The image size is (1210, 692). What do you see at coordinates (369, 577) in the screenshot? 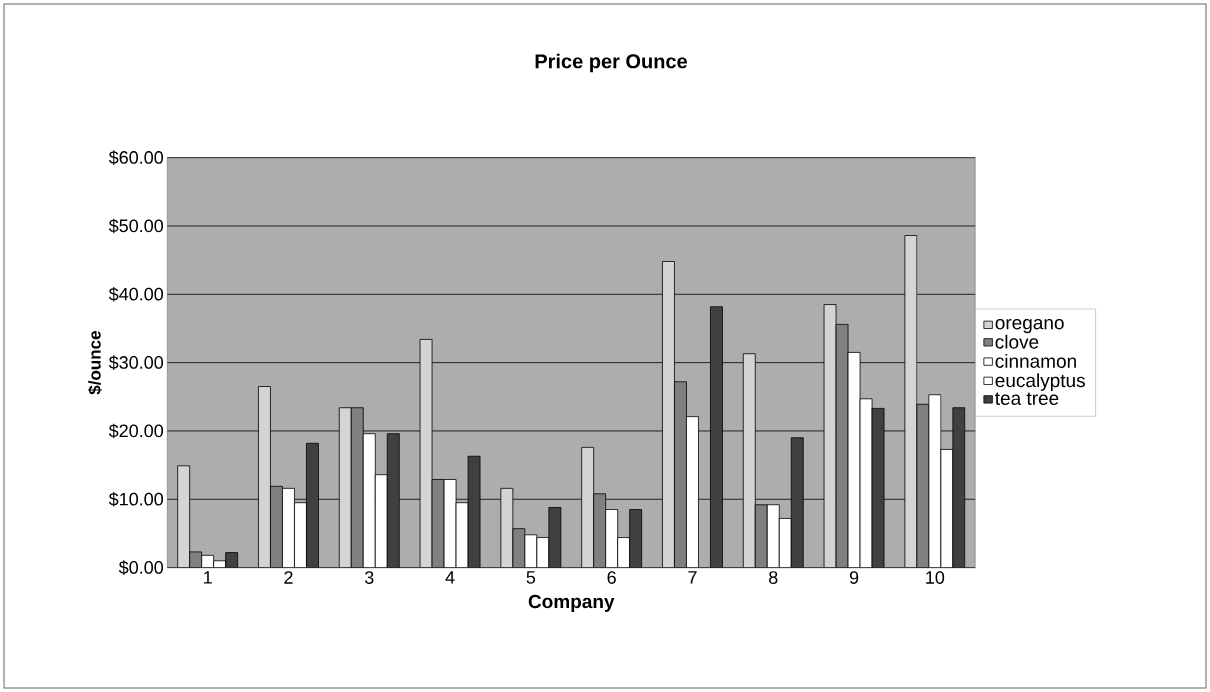
I see `x-tick-label: 3` at bounding box center [369, 577].